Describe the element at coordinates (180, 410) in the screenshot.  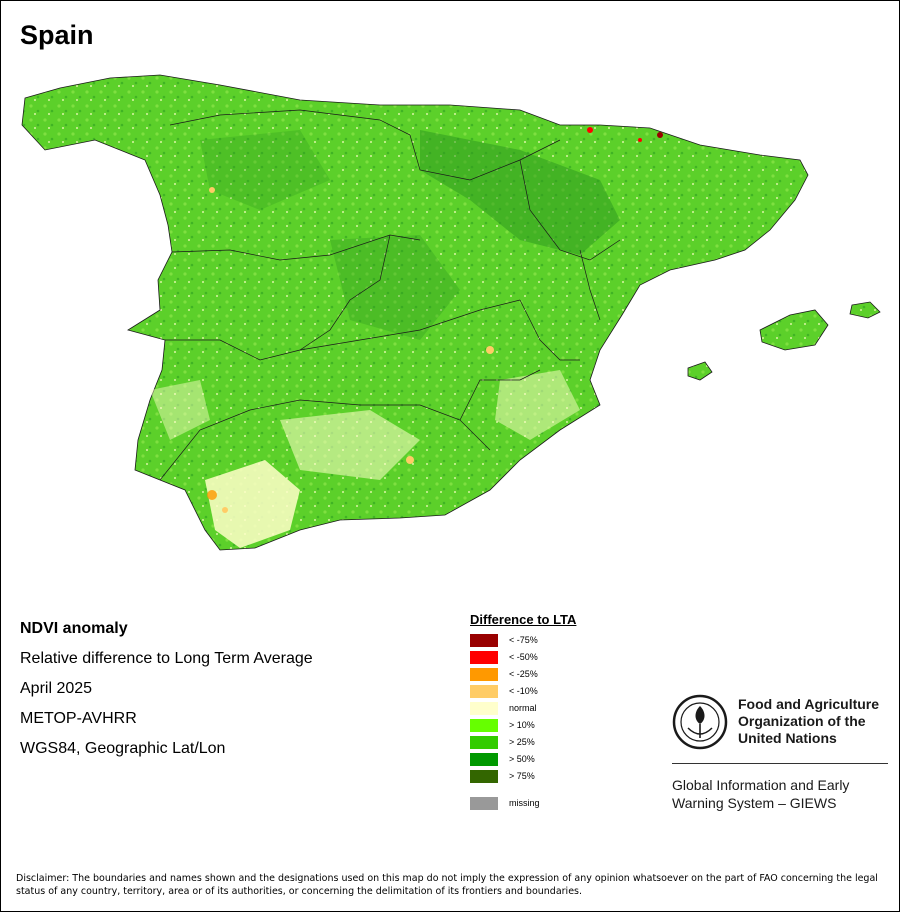
I see `normal-patch-west` at that location.